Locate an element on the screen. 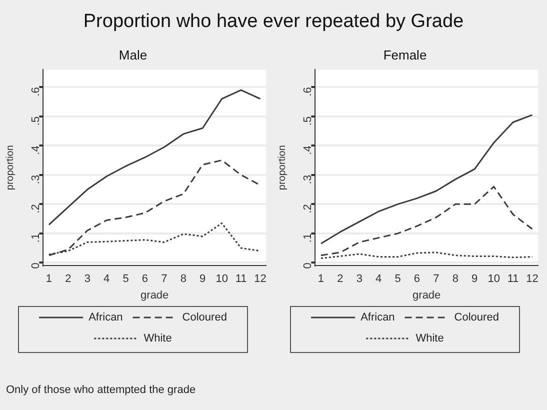 The image size is (547, 410). chart-title: Proportion who have ever repeated by Grade is located at coordinates (273, 22).